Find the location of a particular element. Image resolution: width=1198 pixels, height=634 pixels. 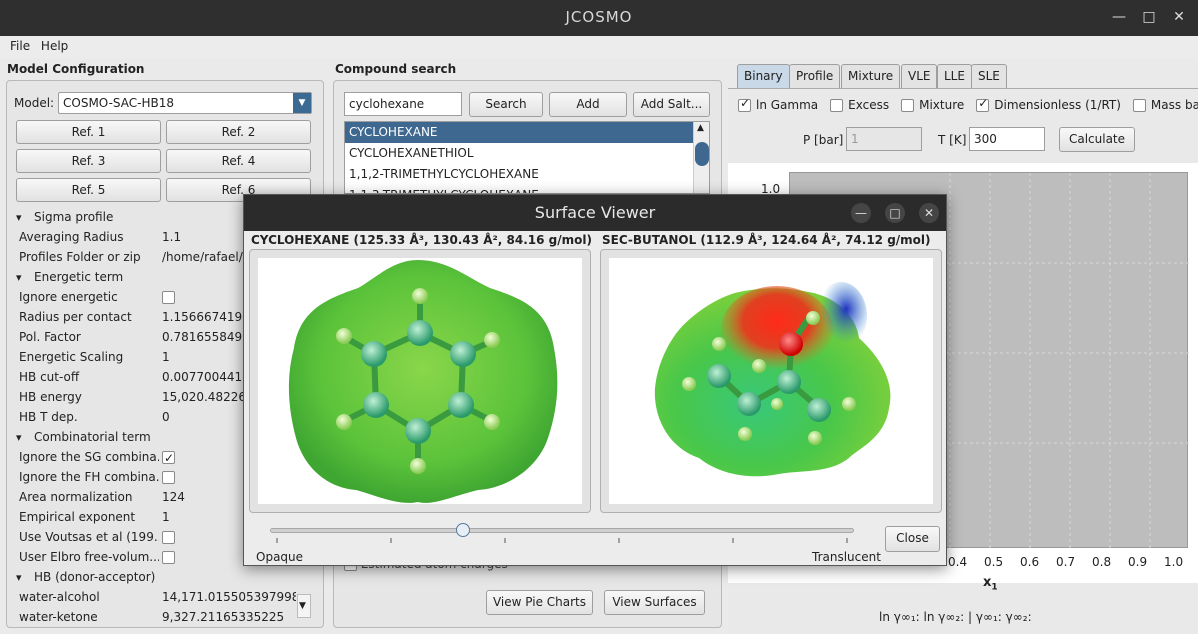

property-row: Empirical exponent 1 is located at coordinates (156, 517).